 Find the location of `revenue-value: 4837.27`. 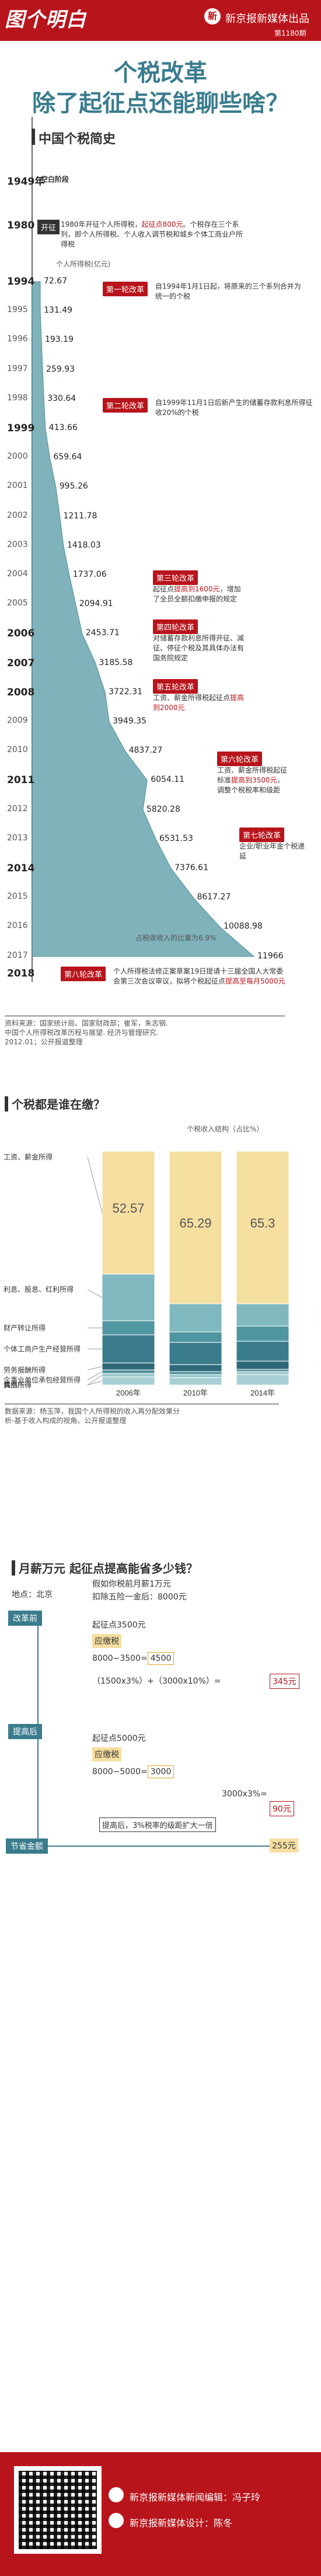

revenue-value: 4837.27 is located at coordinates (145, 751).